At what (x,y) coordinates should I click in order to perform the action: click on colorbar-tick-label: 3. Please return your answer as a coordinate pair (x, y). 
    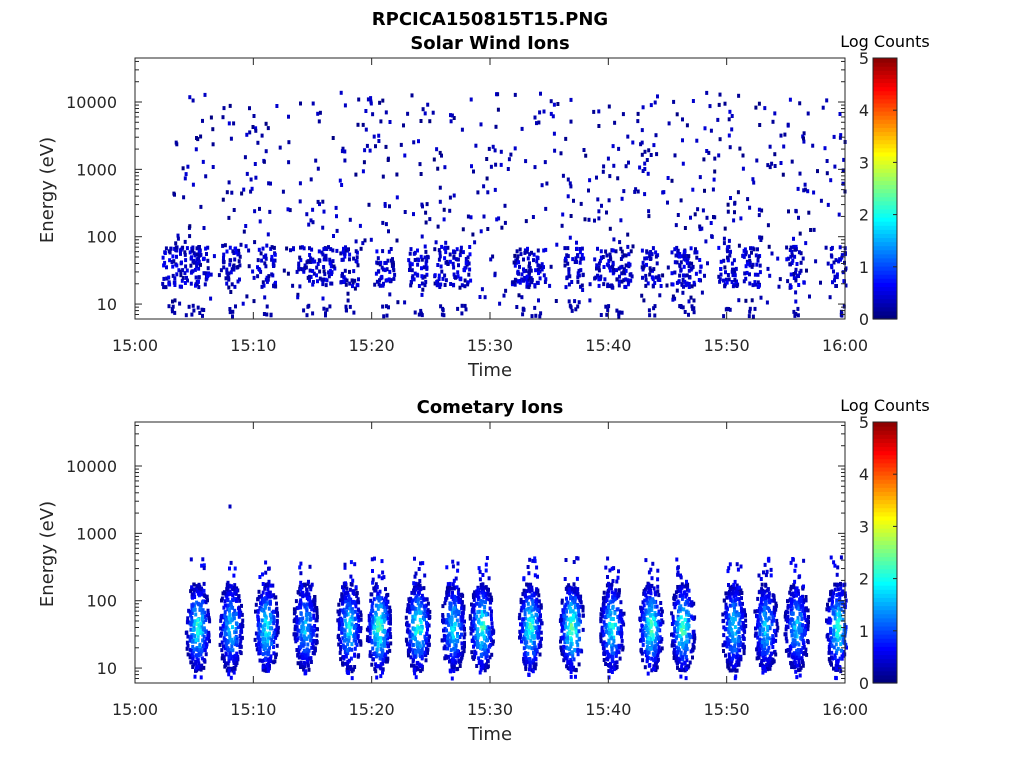
    Looking at the image, I should click on (864, 162).